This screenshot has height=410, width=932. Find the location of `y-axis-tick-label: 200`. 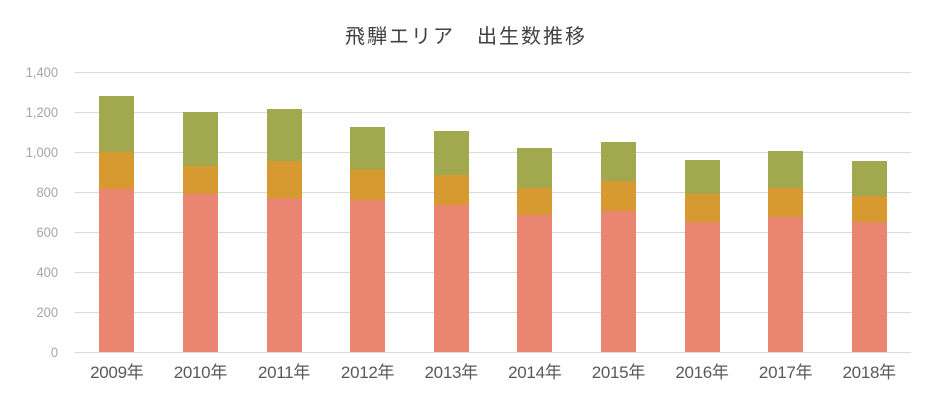

y-axis-tick-label: 200 is located at coordinates (47, 312).